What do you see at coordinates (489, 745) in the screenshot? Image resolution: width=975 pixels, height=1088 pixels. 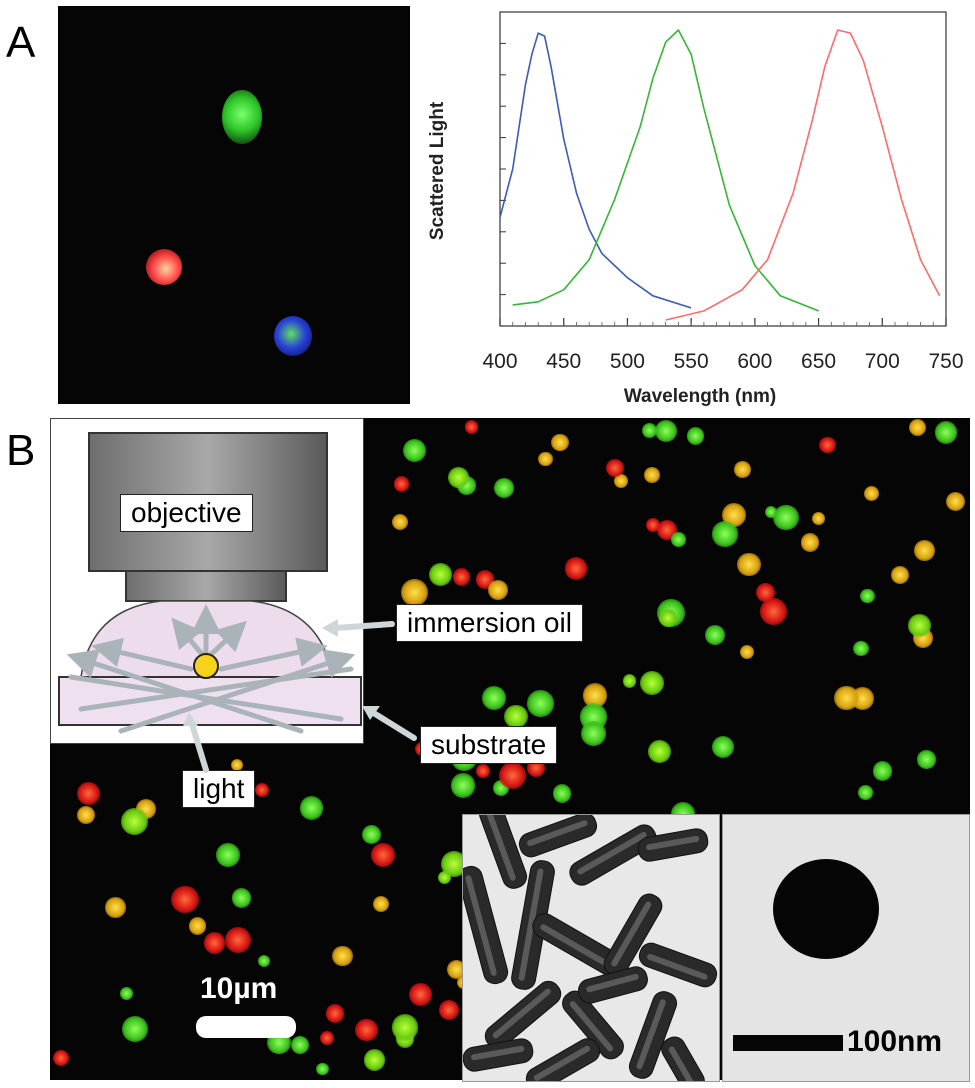 I see `substrate-label: substrate` at bounding box center [489, 745].